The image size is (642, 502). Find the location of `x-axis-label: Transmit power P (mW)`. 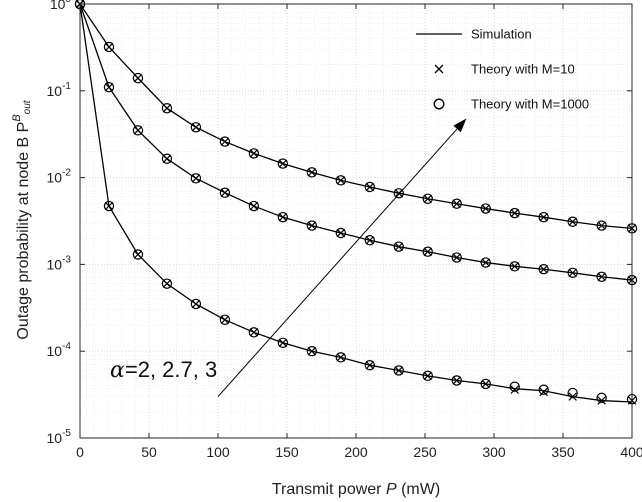

x-axis-label: Transmit power P (mW) is located at coordinates (356, 489).